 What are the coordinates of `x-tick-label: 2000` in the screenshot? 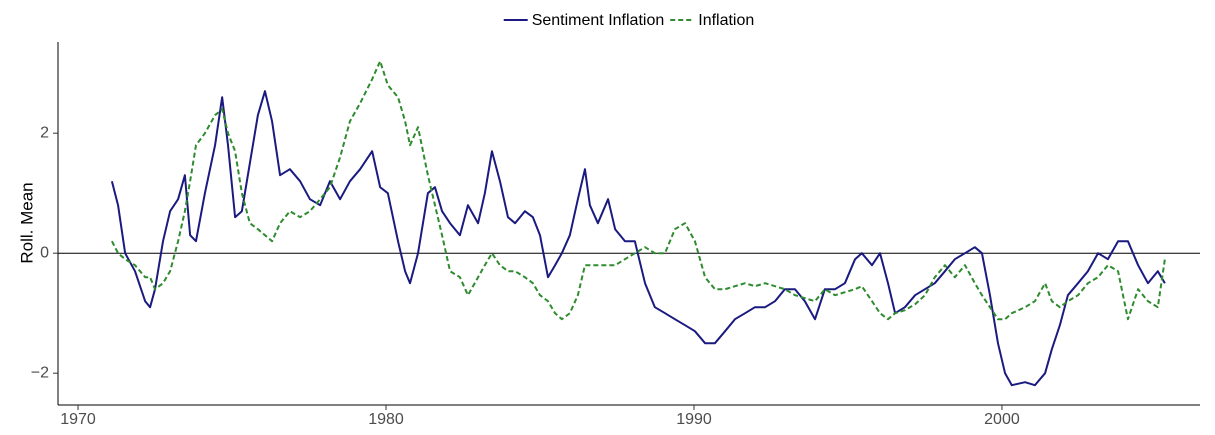 It's located at (1002, 419).